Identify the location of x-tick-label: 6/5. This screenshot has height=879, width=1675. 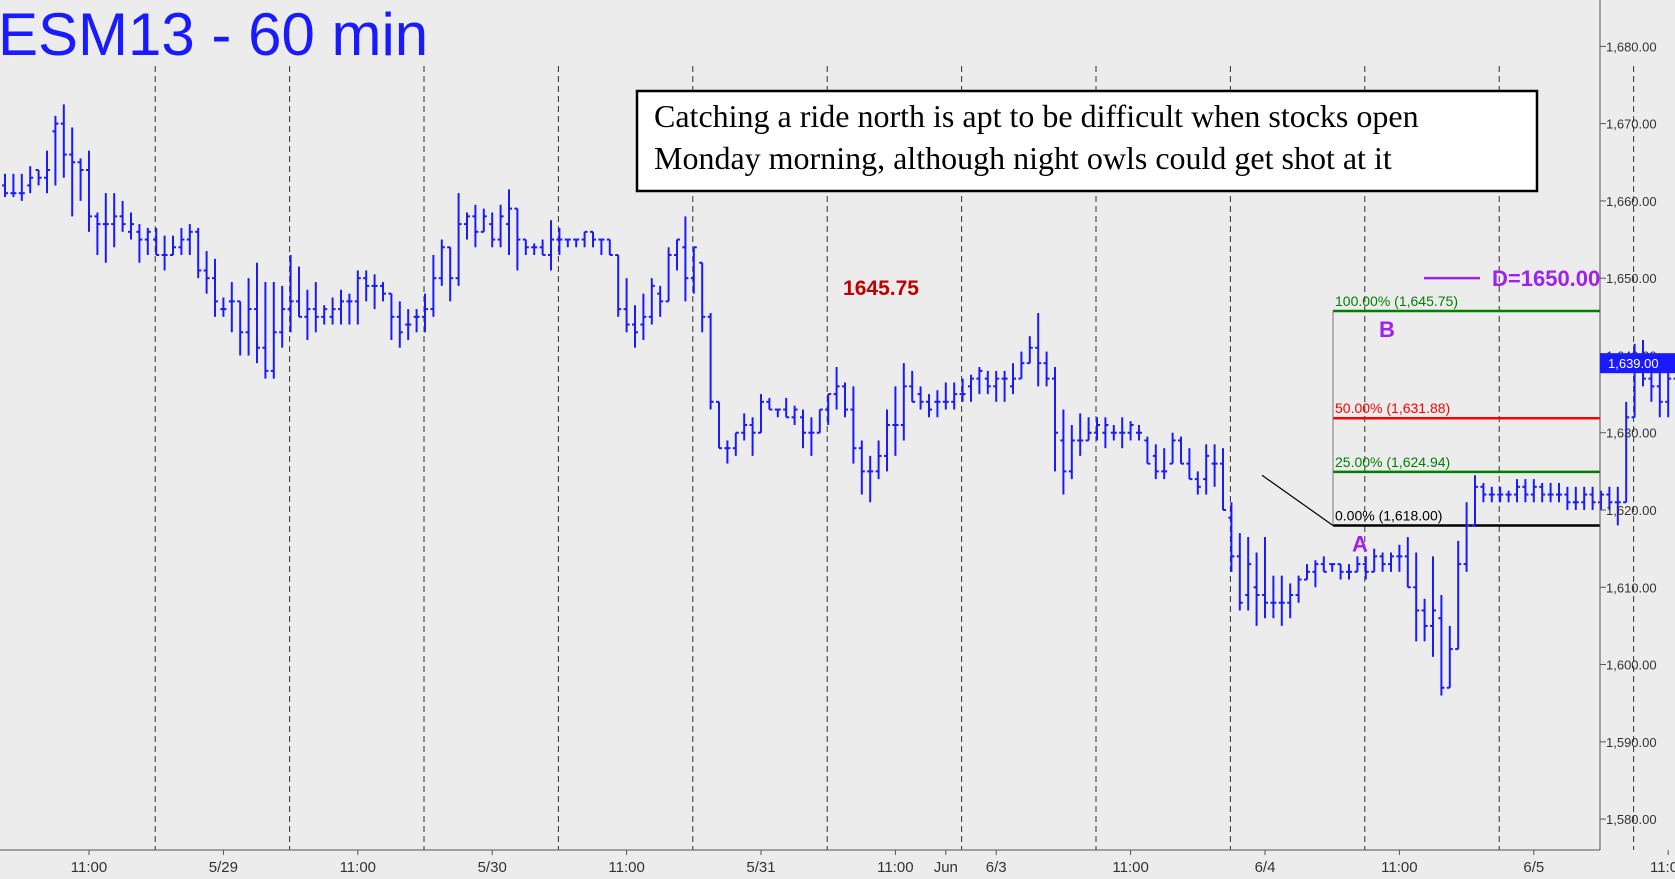
(1533, 867).